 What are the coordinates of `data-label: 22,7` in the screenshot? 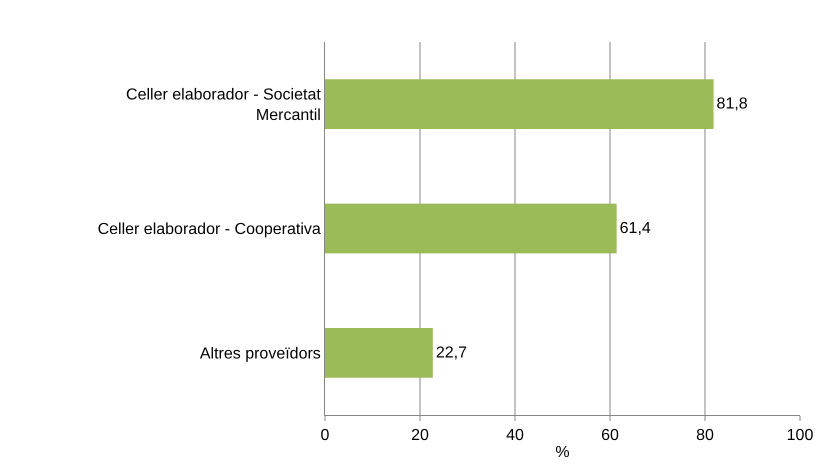 It's located at (452, 353).